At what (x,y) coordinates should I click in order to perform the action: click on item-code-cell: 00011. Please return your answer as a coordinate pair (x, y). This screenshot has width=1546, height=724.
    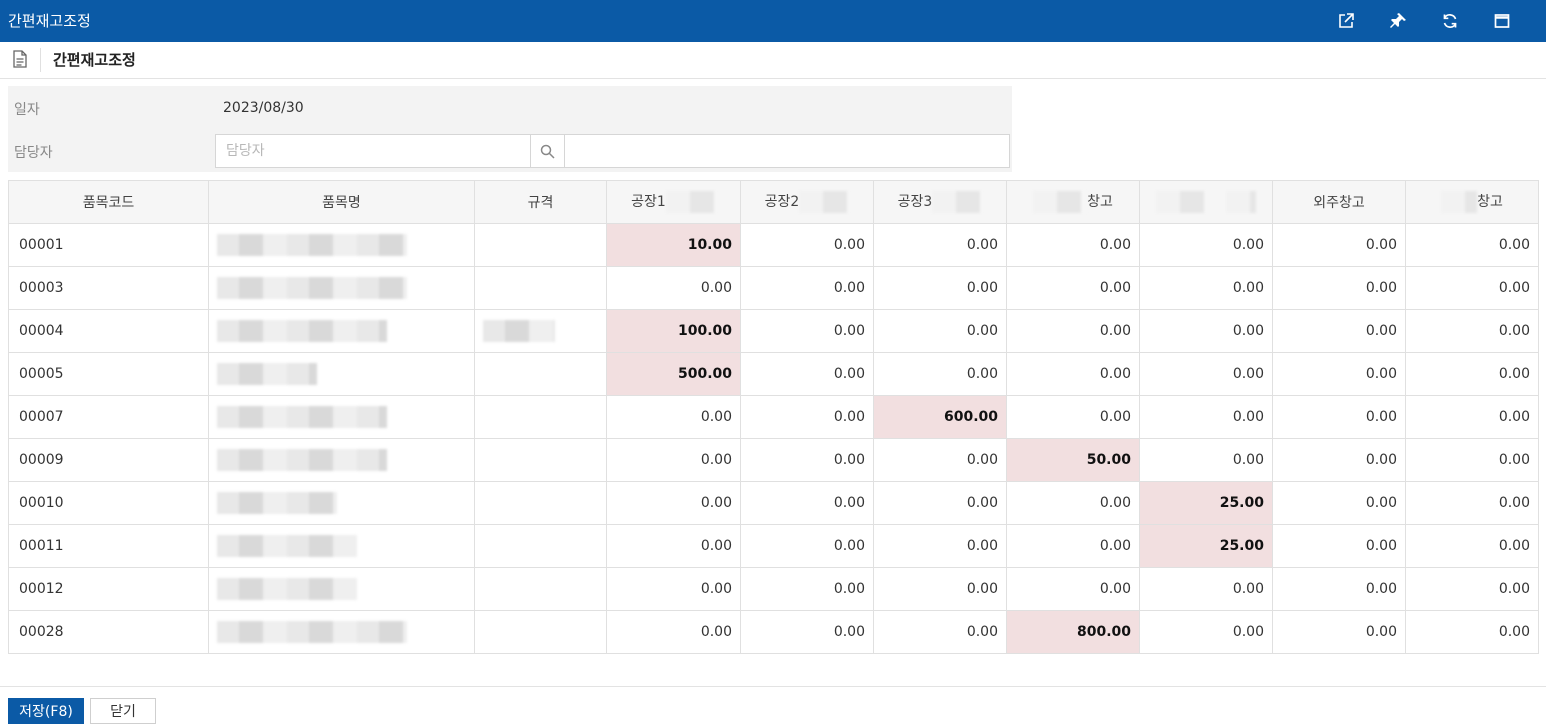
    Looking at the image, I should click on (108, 546).